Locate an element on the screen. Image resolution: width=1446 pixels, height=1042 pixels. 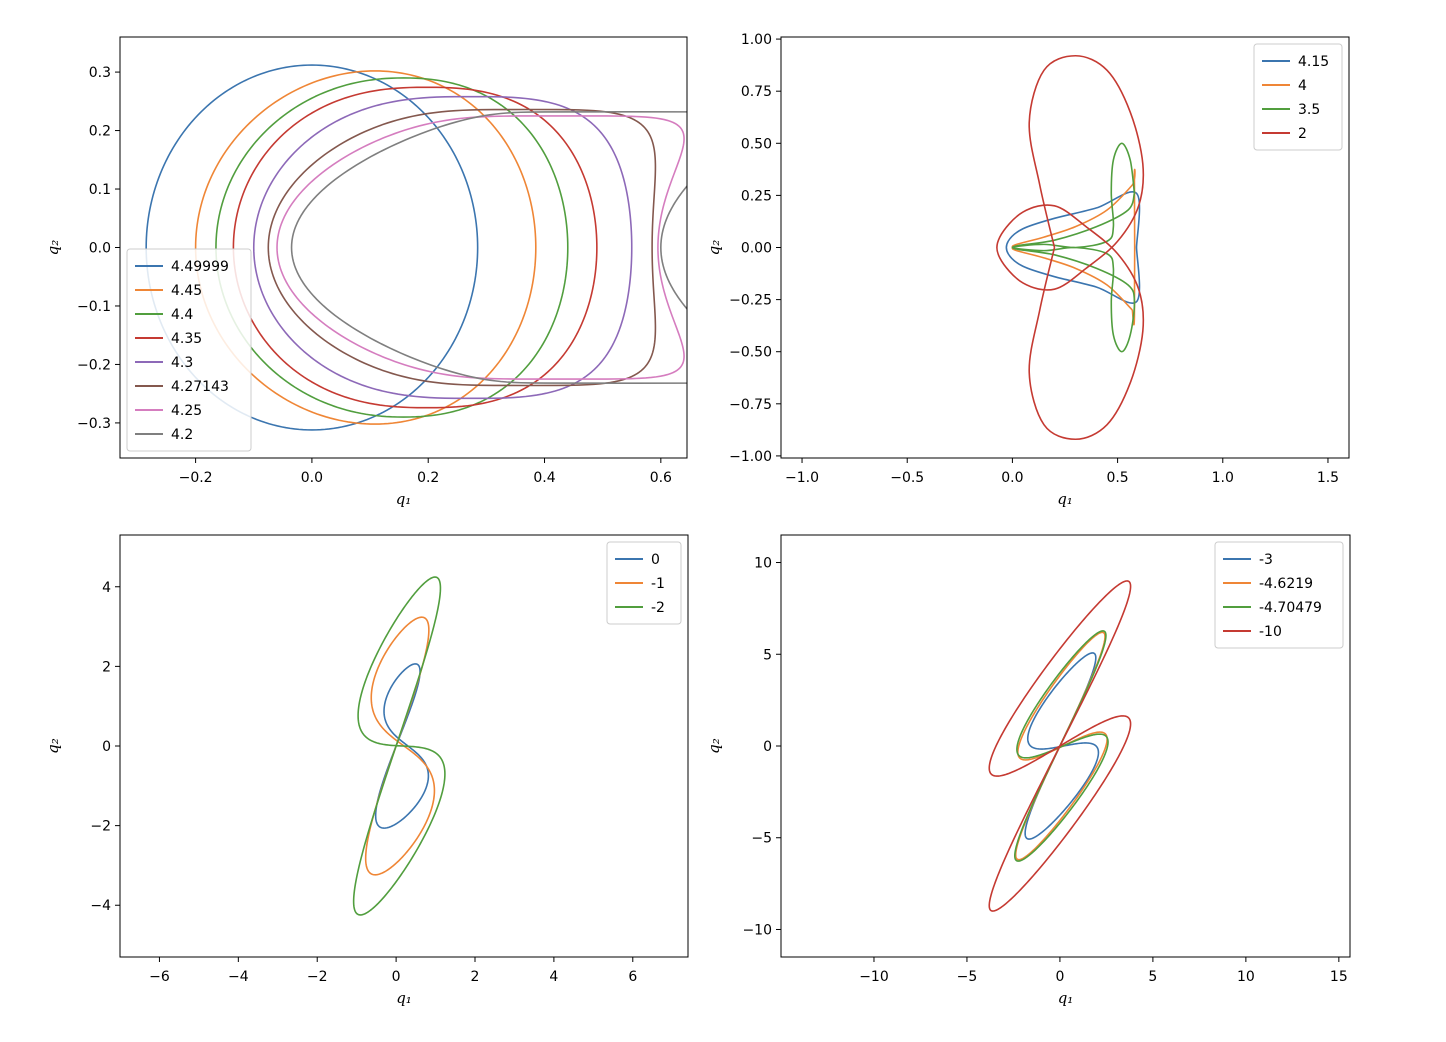
legend-entry: 3.5 is located at coordinates (1309, 110).